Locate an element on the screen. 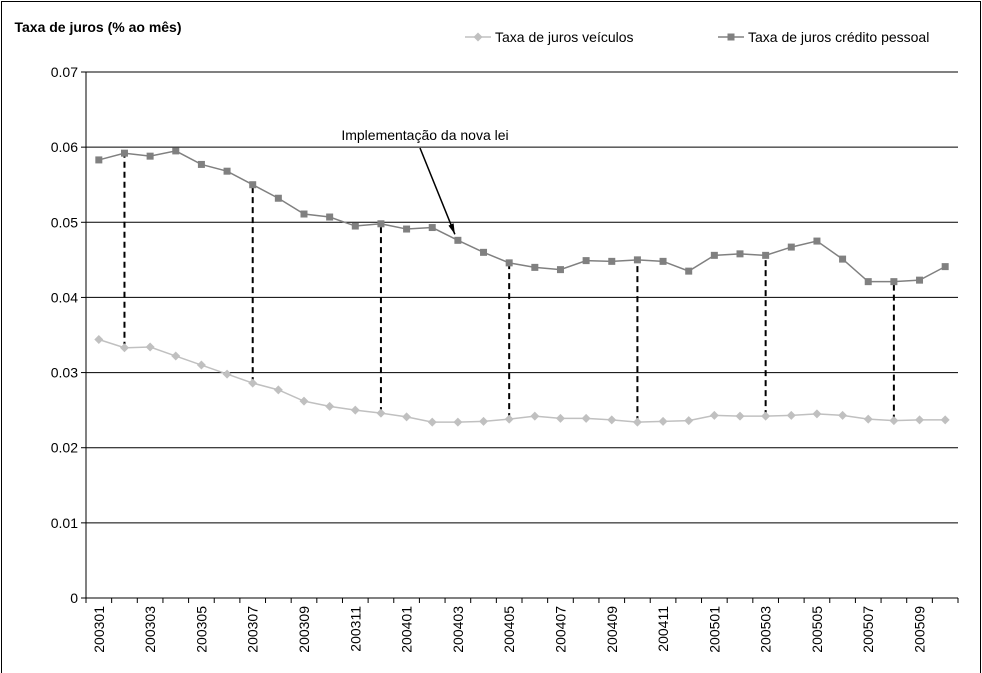  x-tick-label: 200407 is located at coordinates (560, 629).